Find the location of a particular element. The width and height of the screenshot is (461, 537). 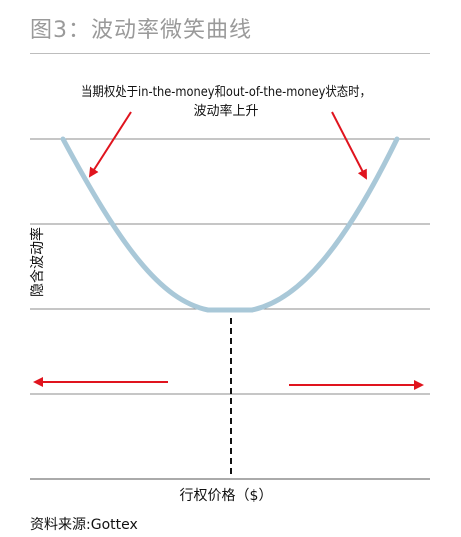

right-annotation-arrow is located at coordinates (349, 145).